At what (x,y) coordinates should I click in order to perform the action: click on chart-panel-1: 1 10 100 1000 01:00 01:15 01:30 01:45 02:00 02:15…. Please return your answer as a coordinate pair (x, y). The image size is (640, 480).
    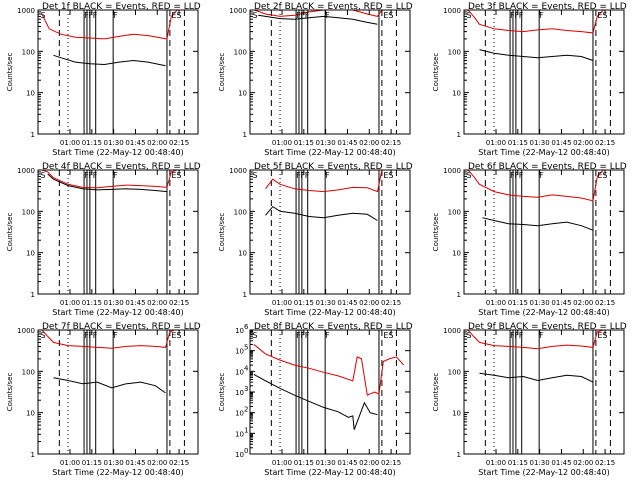
    Looking at the image, I should click on (103, 79).